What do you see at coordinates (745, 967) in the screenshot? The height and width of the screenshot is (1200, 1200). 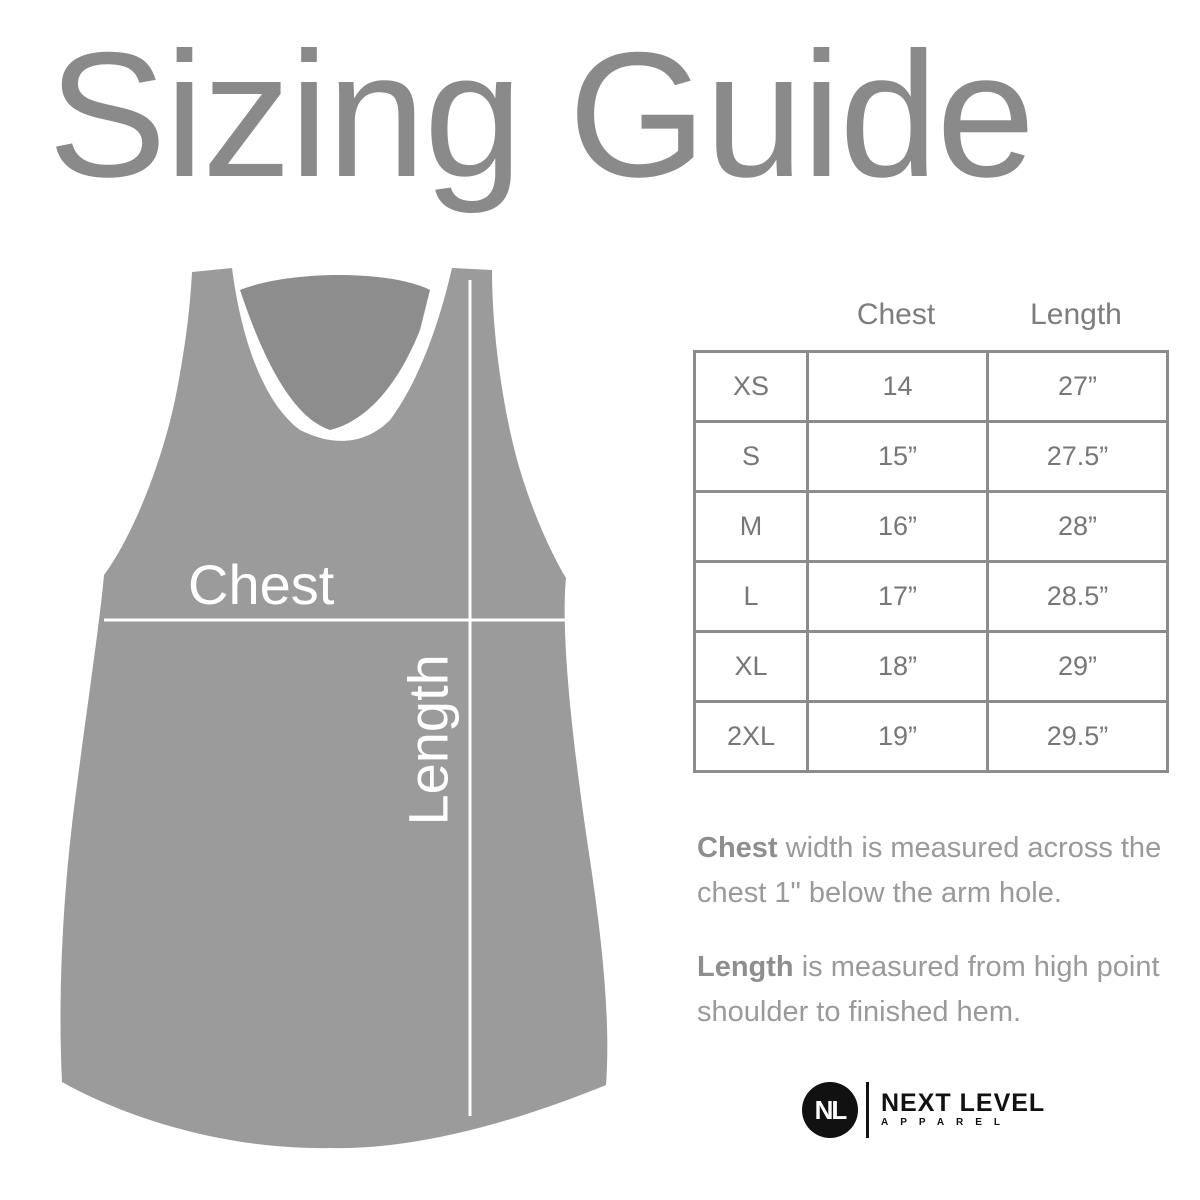 I see `length-note-term: Length` at bounding box center [745, 967].